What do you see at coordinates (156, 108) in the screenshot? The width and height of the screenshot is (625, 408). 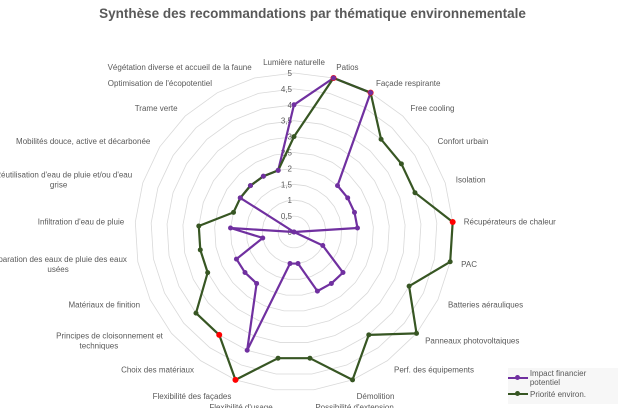 I see `category-label: Trame verte` at bounding box center [156, 108].